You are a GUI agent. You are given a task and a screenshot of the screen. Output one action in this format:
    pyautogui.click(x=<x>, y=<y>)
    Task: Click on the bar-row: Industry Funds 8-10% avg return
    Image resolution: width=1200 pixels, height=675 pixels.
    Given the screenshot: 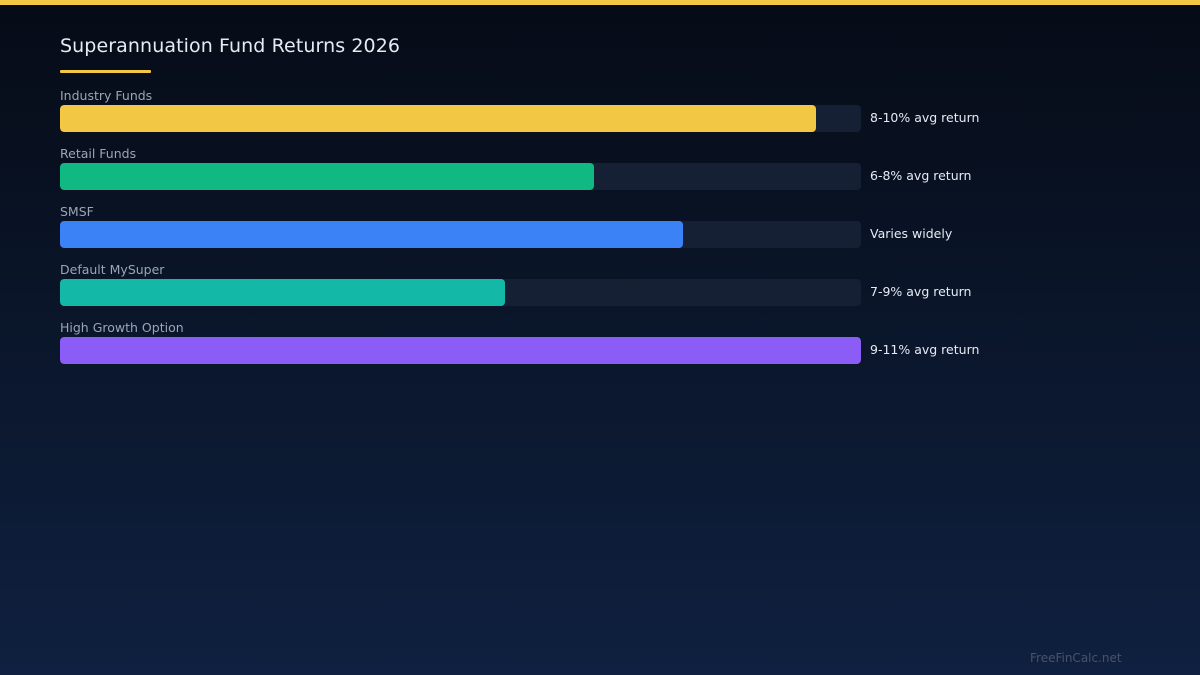 What is the action you would take?
    pyautogui.click(x=540, y=118)
    